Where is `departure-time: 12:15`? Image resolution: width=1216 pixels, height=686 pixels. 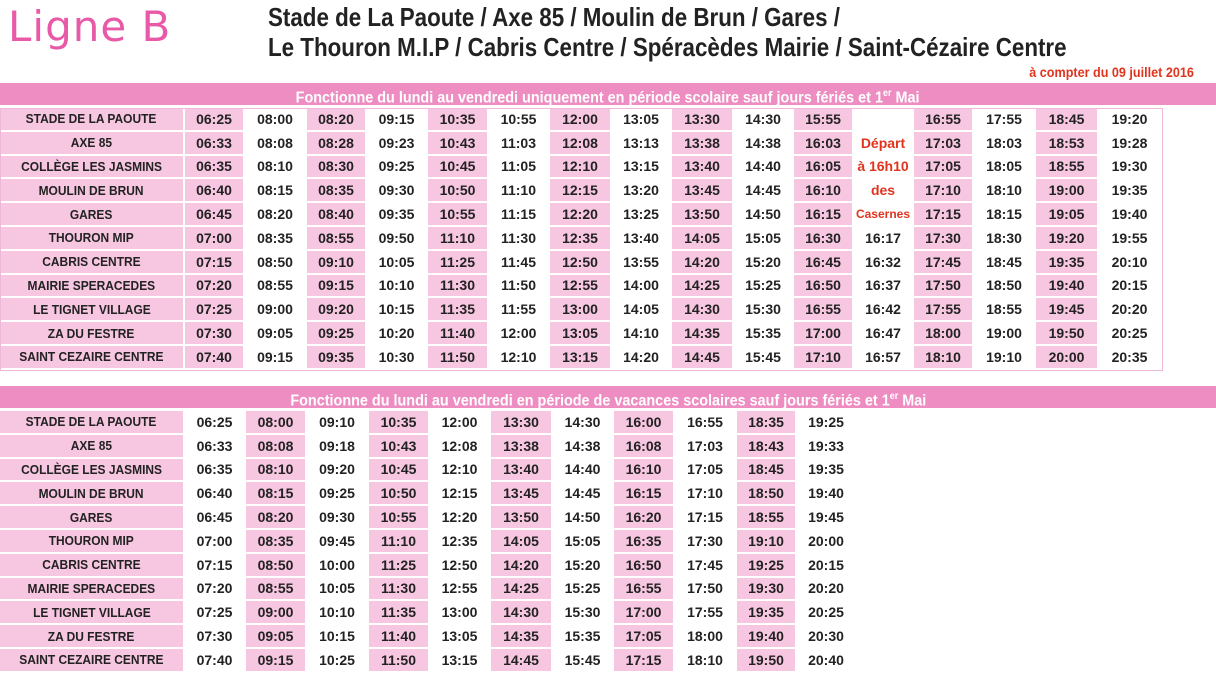 departure-time: 12:15 is located at coordinates (460, 494).